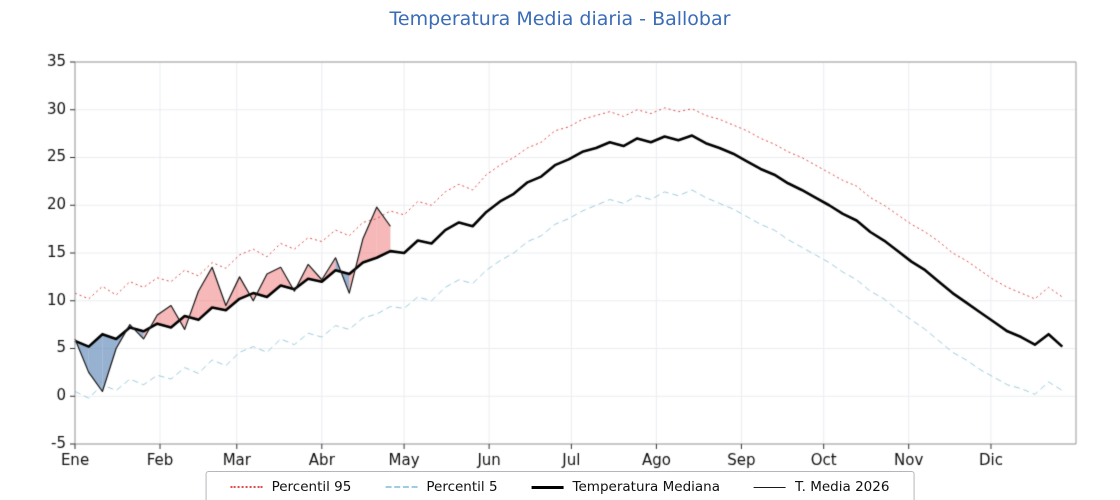 This screenshot has width=1120, height=500. What do you see at coordinates (547, 487) in the screenshot?
I see `thick-black-line-icon` at bounding box center [547, 487].